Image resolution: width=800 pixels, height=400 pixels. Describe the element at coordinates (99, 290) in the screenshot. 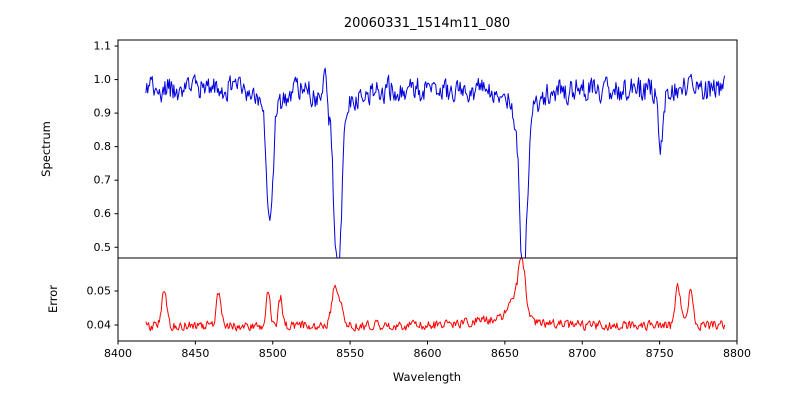

I see `error-ytick-label: 0.05` at that location.